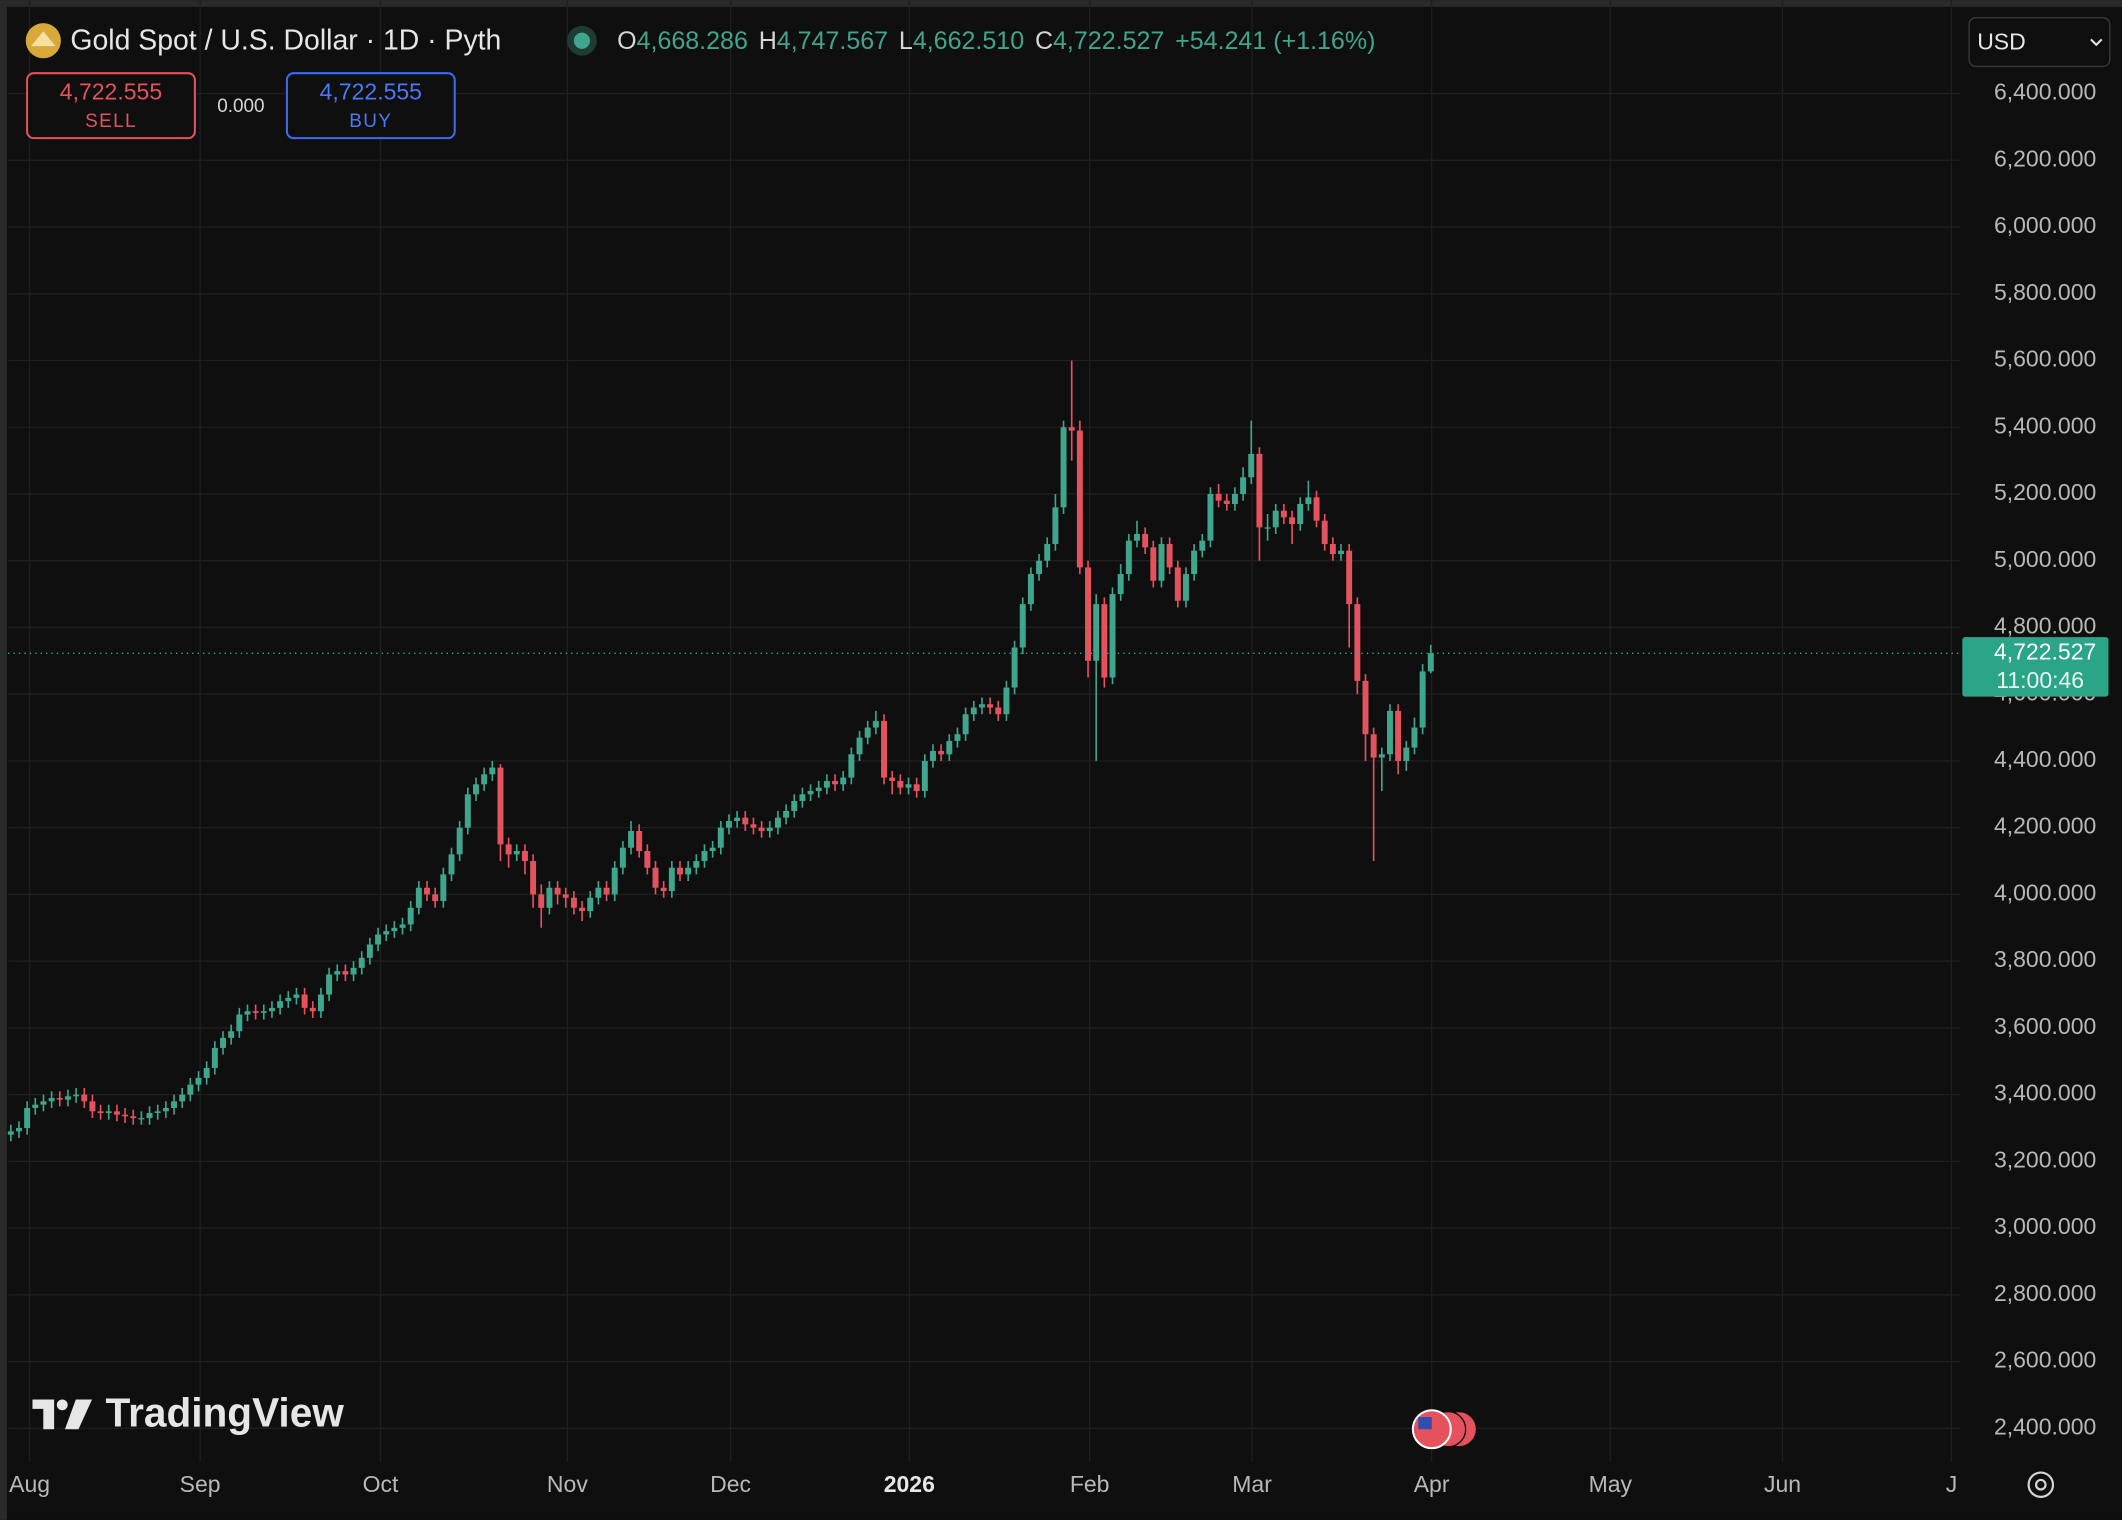  I want to click on chevron, so click(2096, 42).